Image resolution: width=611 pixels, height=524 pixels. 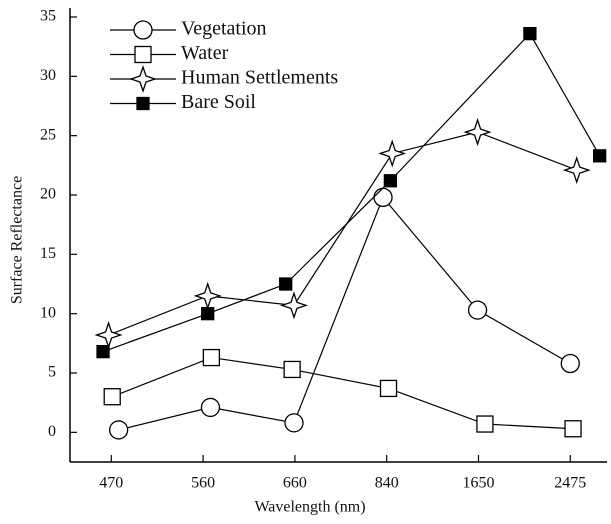 I want to click on x-tick-label: 470, so click(x=111, y=483).